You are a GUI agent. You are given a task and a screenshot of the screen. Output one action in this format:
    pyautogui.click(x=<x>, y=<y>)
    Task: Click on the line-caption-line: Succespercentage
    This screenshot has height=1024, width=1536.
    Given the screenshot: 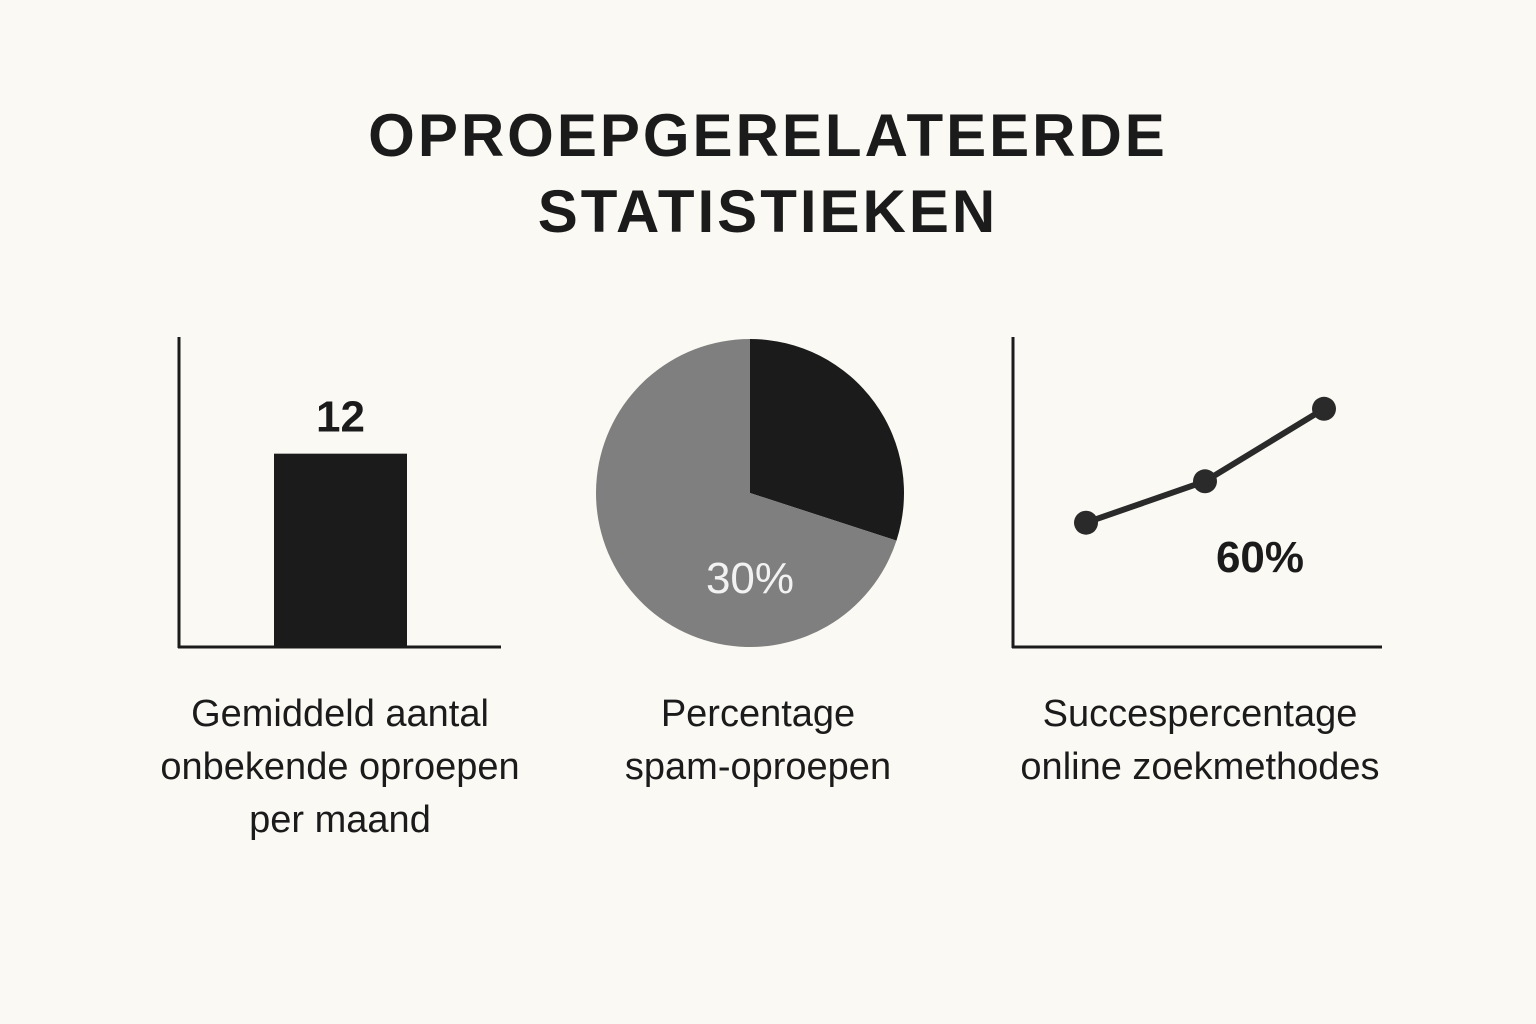 What is the action you would take?
    pyautogui.click(x=1200, y=714)
    